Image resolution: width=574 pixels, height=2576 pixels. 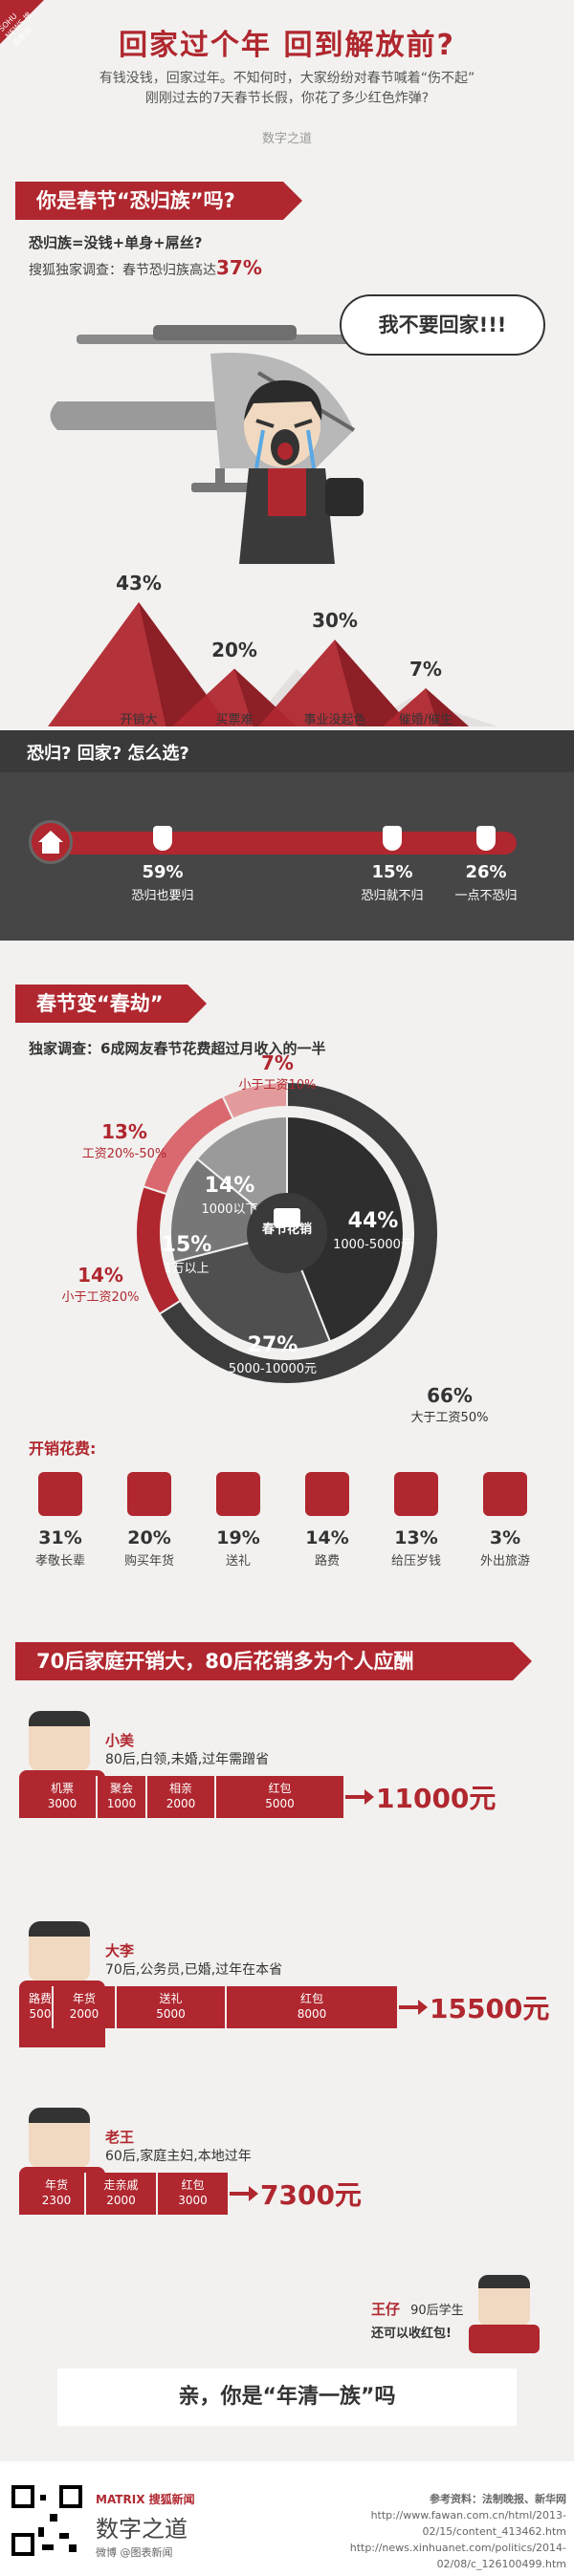 What do you see at coordinates (163, 896) in the screenshot?
I see `choice-label-0: 恐归也要归` at bounding box center [163, 896].